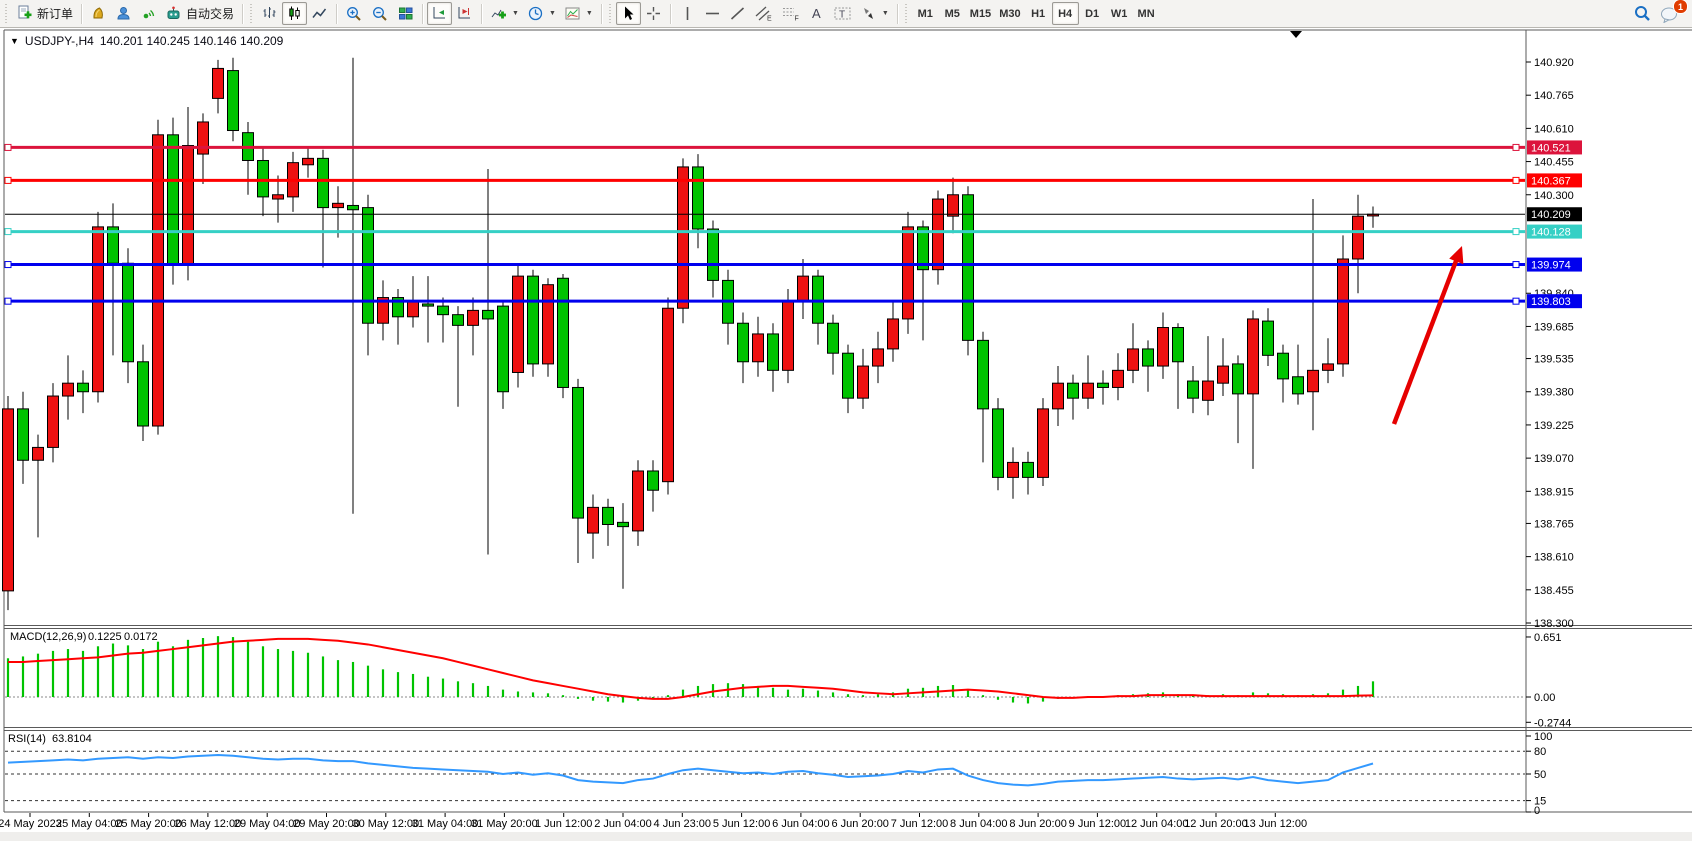  I want to click on timeframe-d1-button: D1, so click(1092, 13).